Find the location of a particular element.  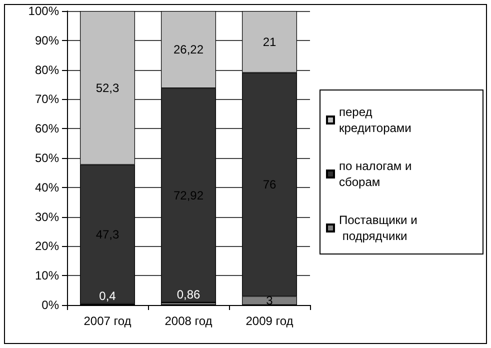

y-tick-label: 100% is located at coordinates (44, 11).